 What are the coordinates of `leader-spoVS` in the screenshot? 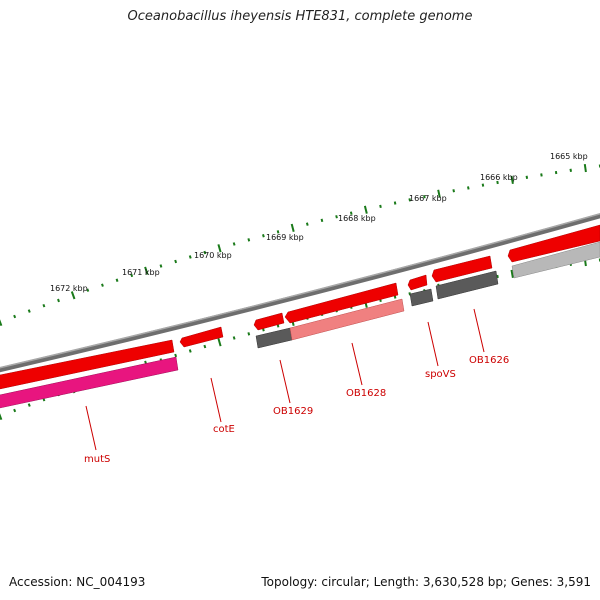 It's located at (433, 344).